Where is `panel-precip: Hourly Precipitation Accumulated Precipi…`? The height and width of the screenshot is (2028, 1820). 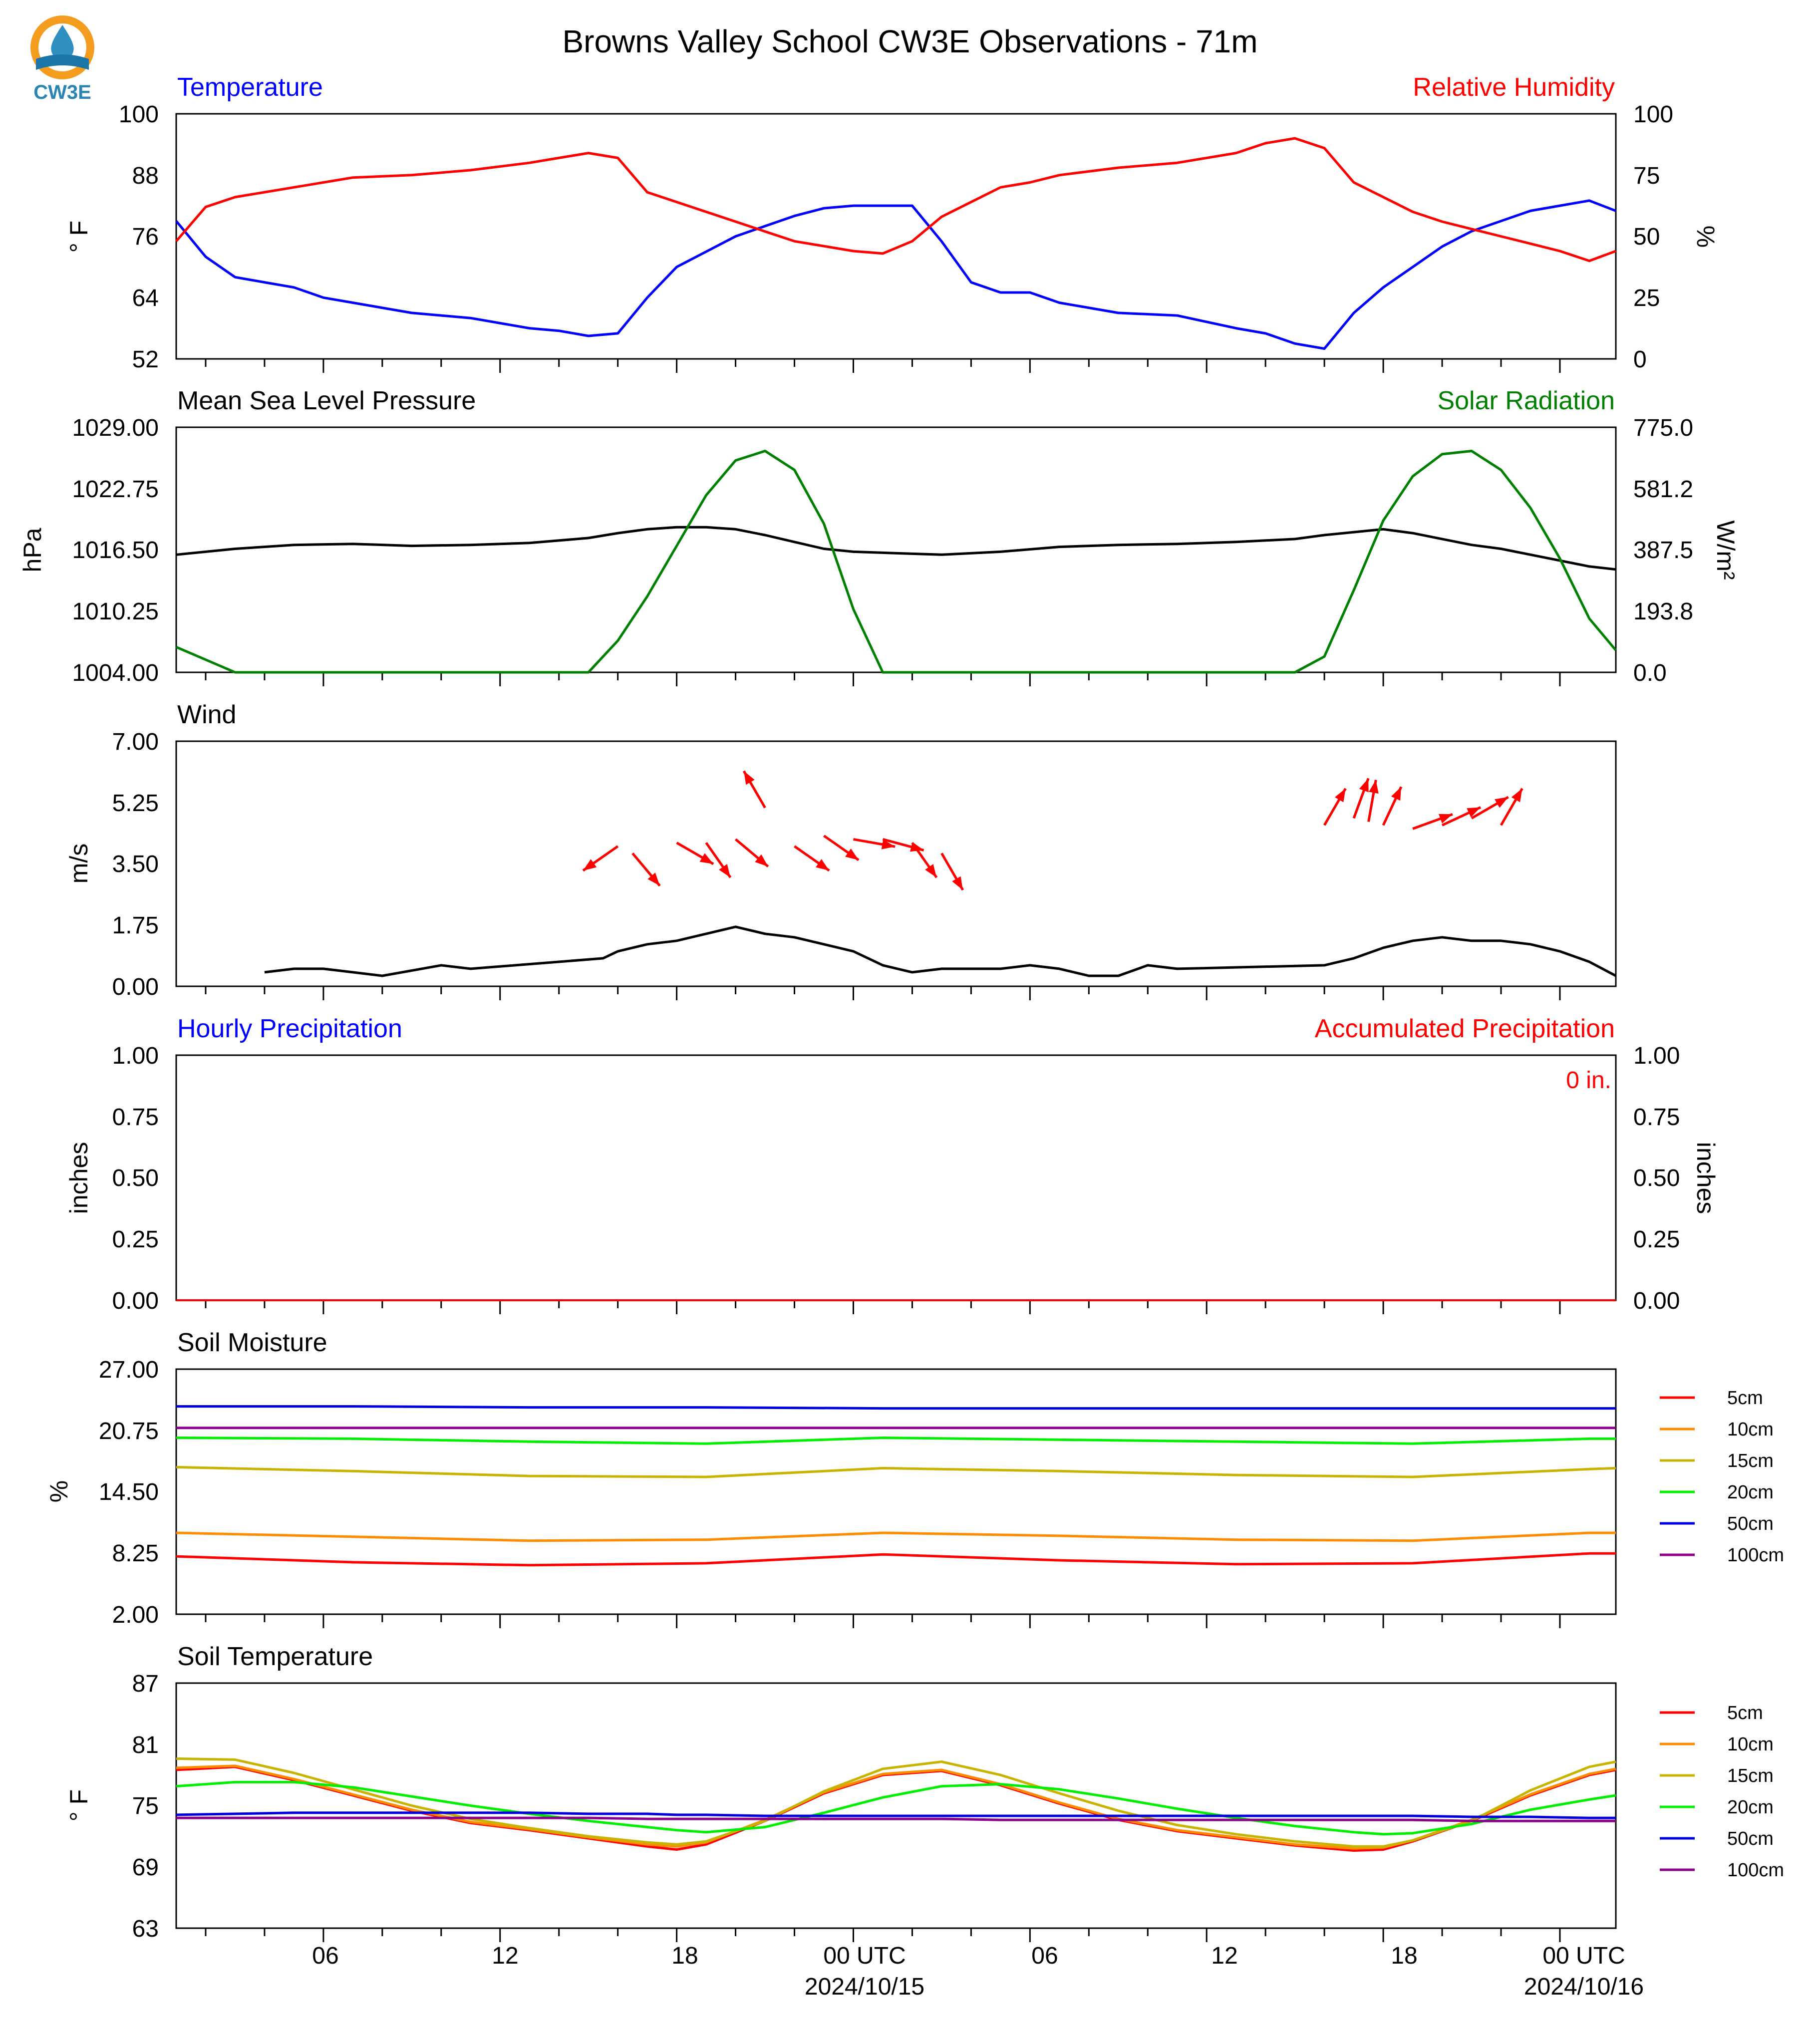 panel-precip: Hourly Precipitation Accumulated Precipi… is located at coordinates (892, 1164).